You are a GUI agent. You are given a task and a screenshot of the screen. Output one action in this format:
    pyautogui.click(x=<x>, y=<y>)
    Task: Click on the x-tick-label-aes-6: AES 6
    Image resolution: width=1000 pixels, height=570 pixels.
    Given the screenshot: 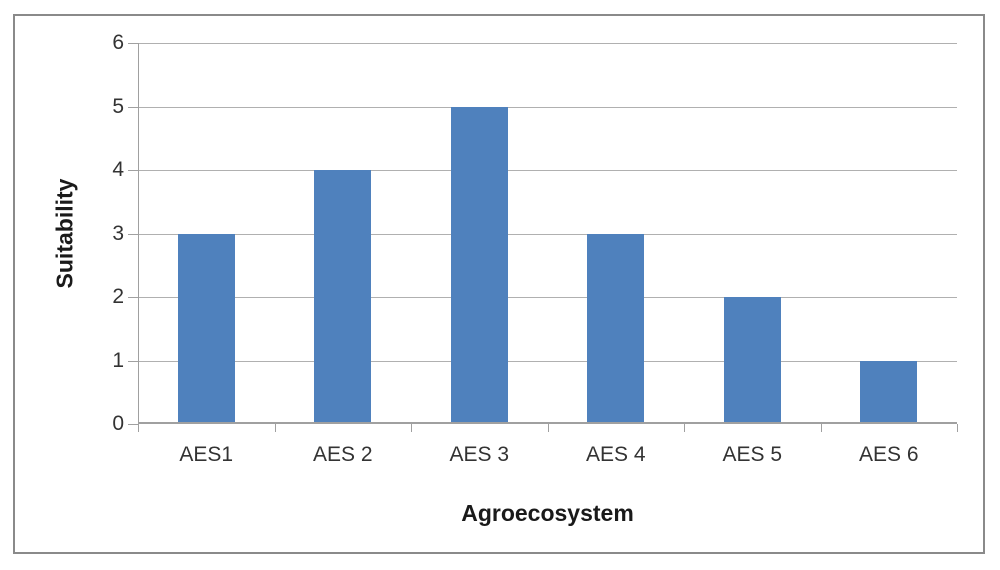 What is the action you would take?
    pyautogui.click(x=888, y=454)
    